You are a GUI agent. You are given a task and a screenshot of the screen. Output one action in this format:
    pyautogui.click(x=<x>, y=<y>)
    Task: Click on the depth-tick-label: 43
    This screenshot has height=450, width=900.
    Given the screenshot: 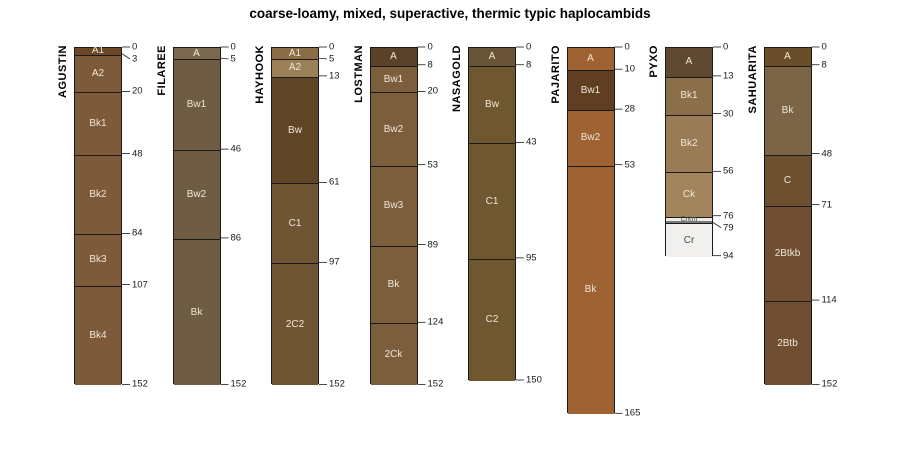 What is the action you would take?
    pyautogui.click(x=531, y=142)
    